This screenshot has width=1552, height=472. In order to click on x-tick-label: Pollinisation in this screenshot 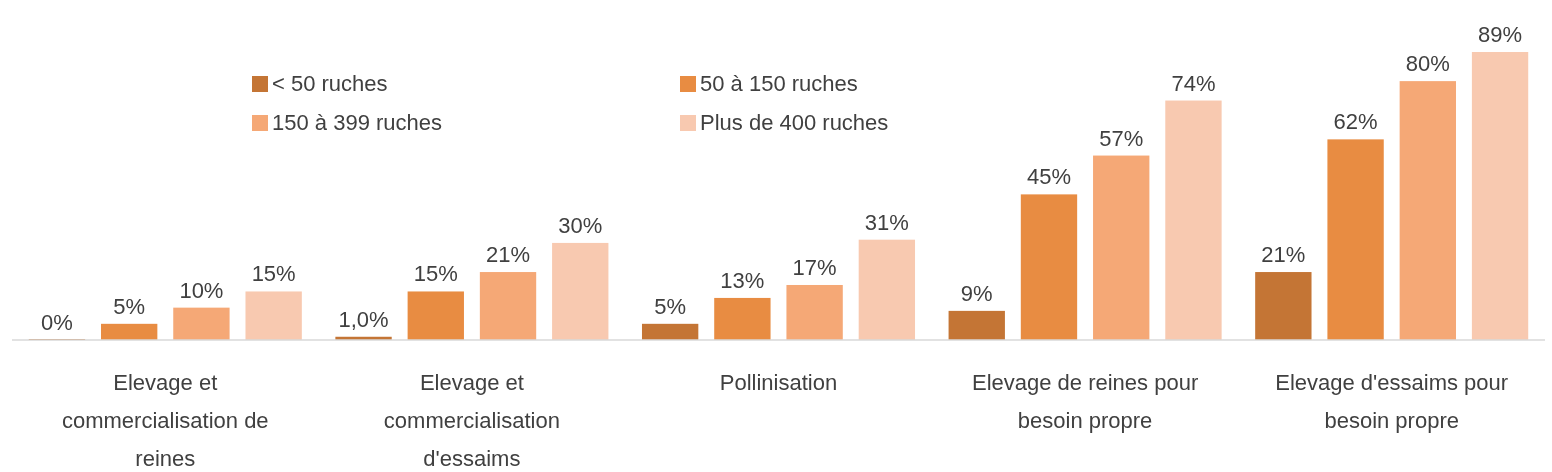, I will do `click(778, 382)`.